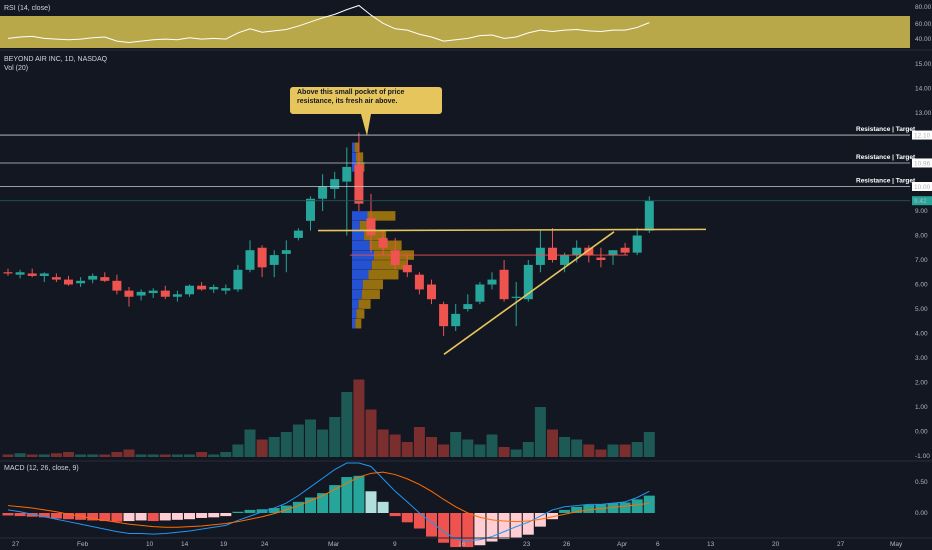 The image size is (932, 550). Describe the element at coordinates (921, 407) in the screenshot. I see `price-tick: 1.00` at that location.